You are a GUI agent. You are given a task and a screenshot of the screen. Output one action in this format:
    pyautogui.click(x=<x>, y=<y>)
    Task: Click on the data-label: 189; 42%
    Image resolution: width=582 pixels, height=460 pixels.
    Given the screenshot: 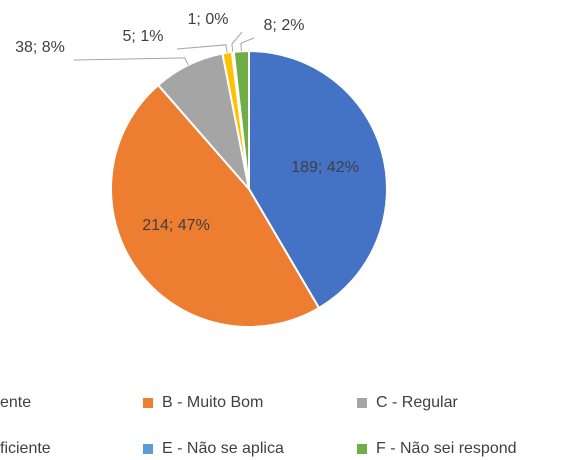 What is the action you would take?
    pyautogui.click(x=325, y=167)
    